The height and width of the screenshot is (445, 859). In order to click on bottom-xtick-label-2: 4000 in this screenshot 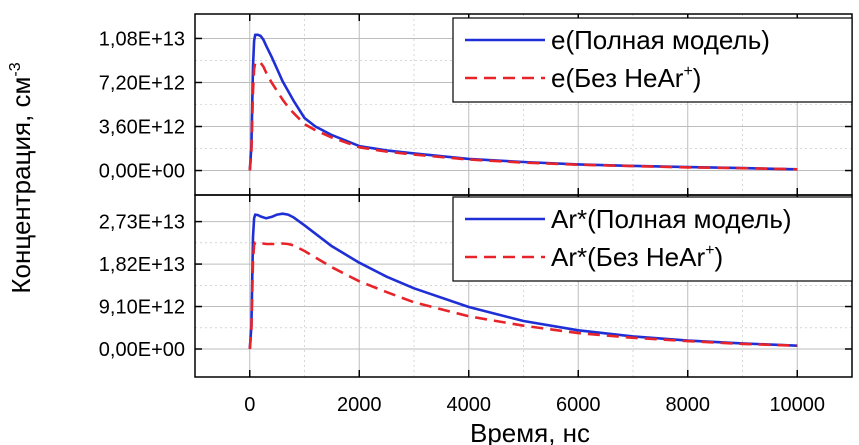, I will do `click(469, 405)`.